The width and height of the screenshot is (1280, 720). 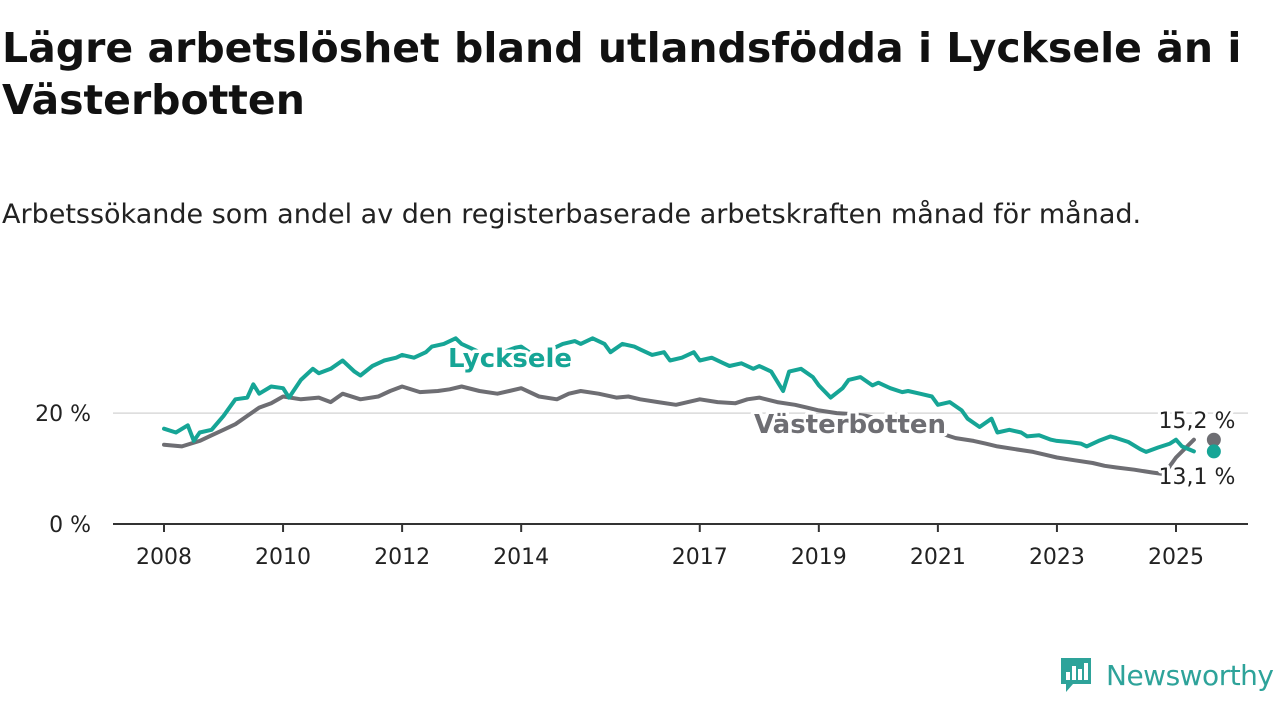 I want to click on x-tick-label: 2021, so click(x=938, y=557).